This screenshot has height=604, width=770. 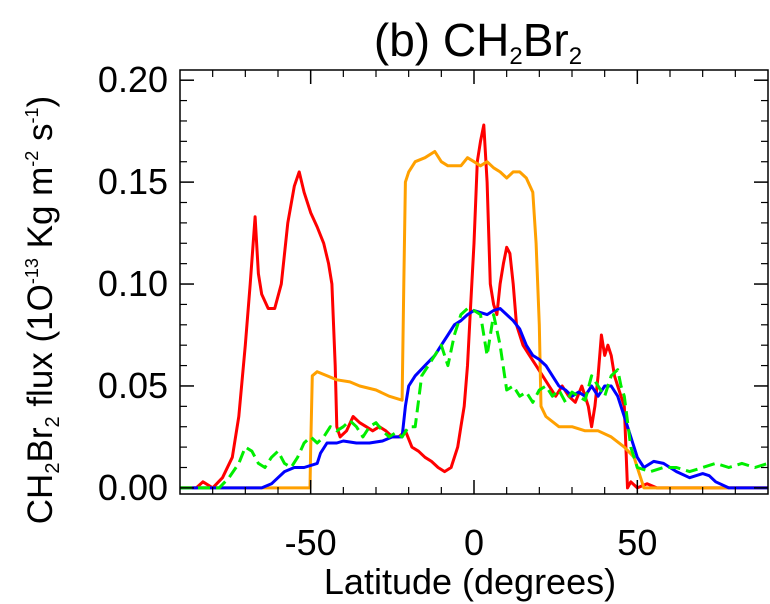 What do you see at coordinates (133, 385) in the screenshot?
I see `y-tick-label: 0.05` at bounding box center [133, 385].